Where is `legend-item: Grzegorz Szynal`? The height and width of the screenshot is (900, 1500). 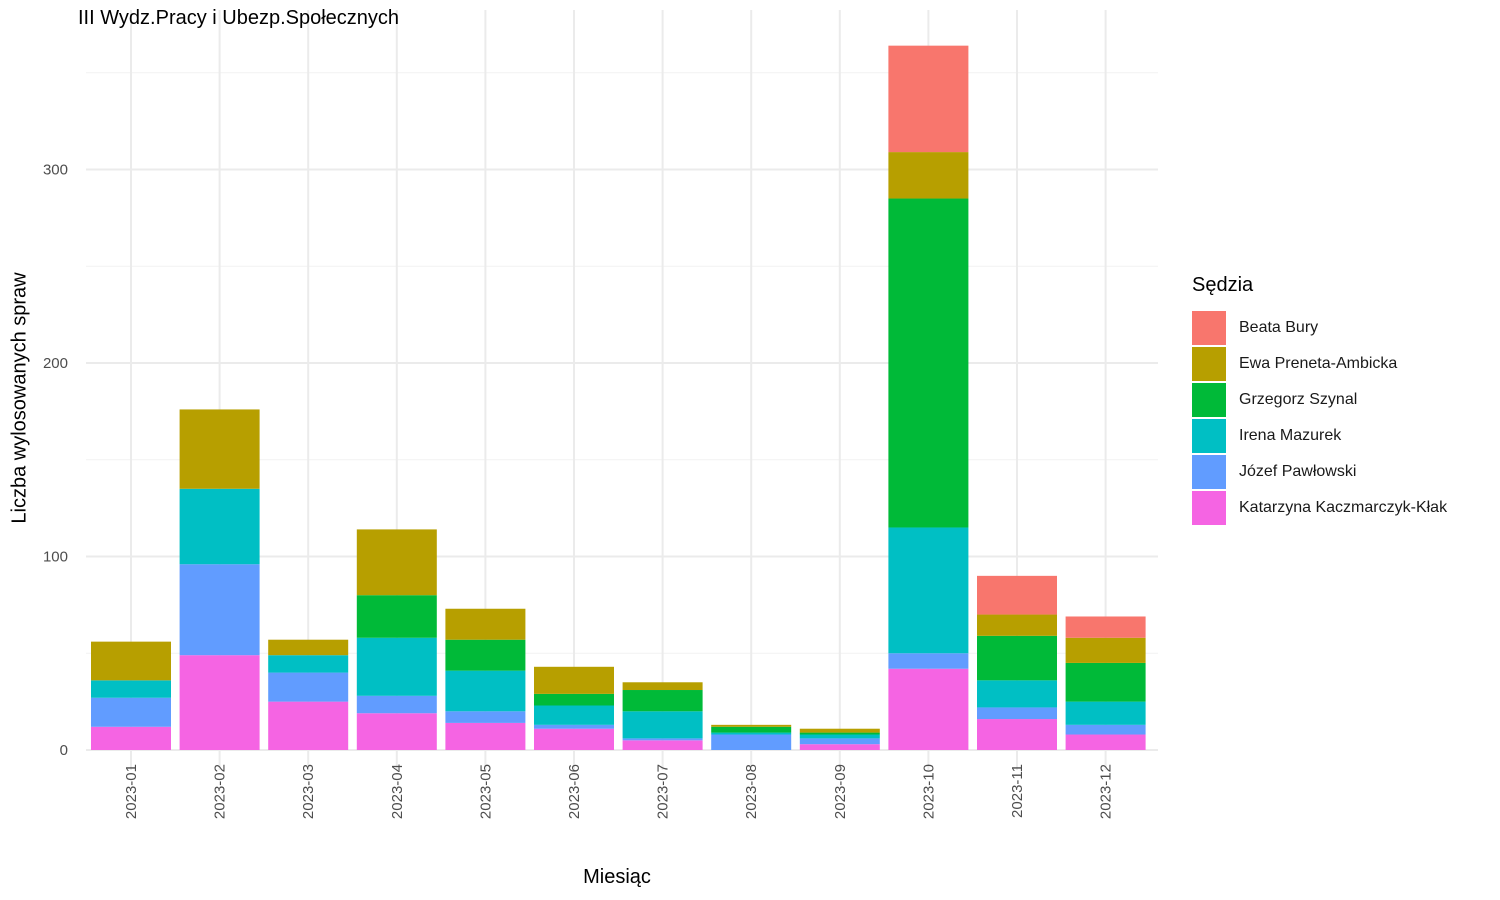 legend-item: Grzegorz Szynal is located at coordinates (1319, 400).